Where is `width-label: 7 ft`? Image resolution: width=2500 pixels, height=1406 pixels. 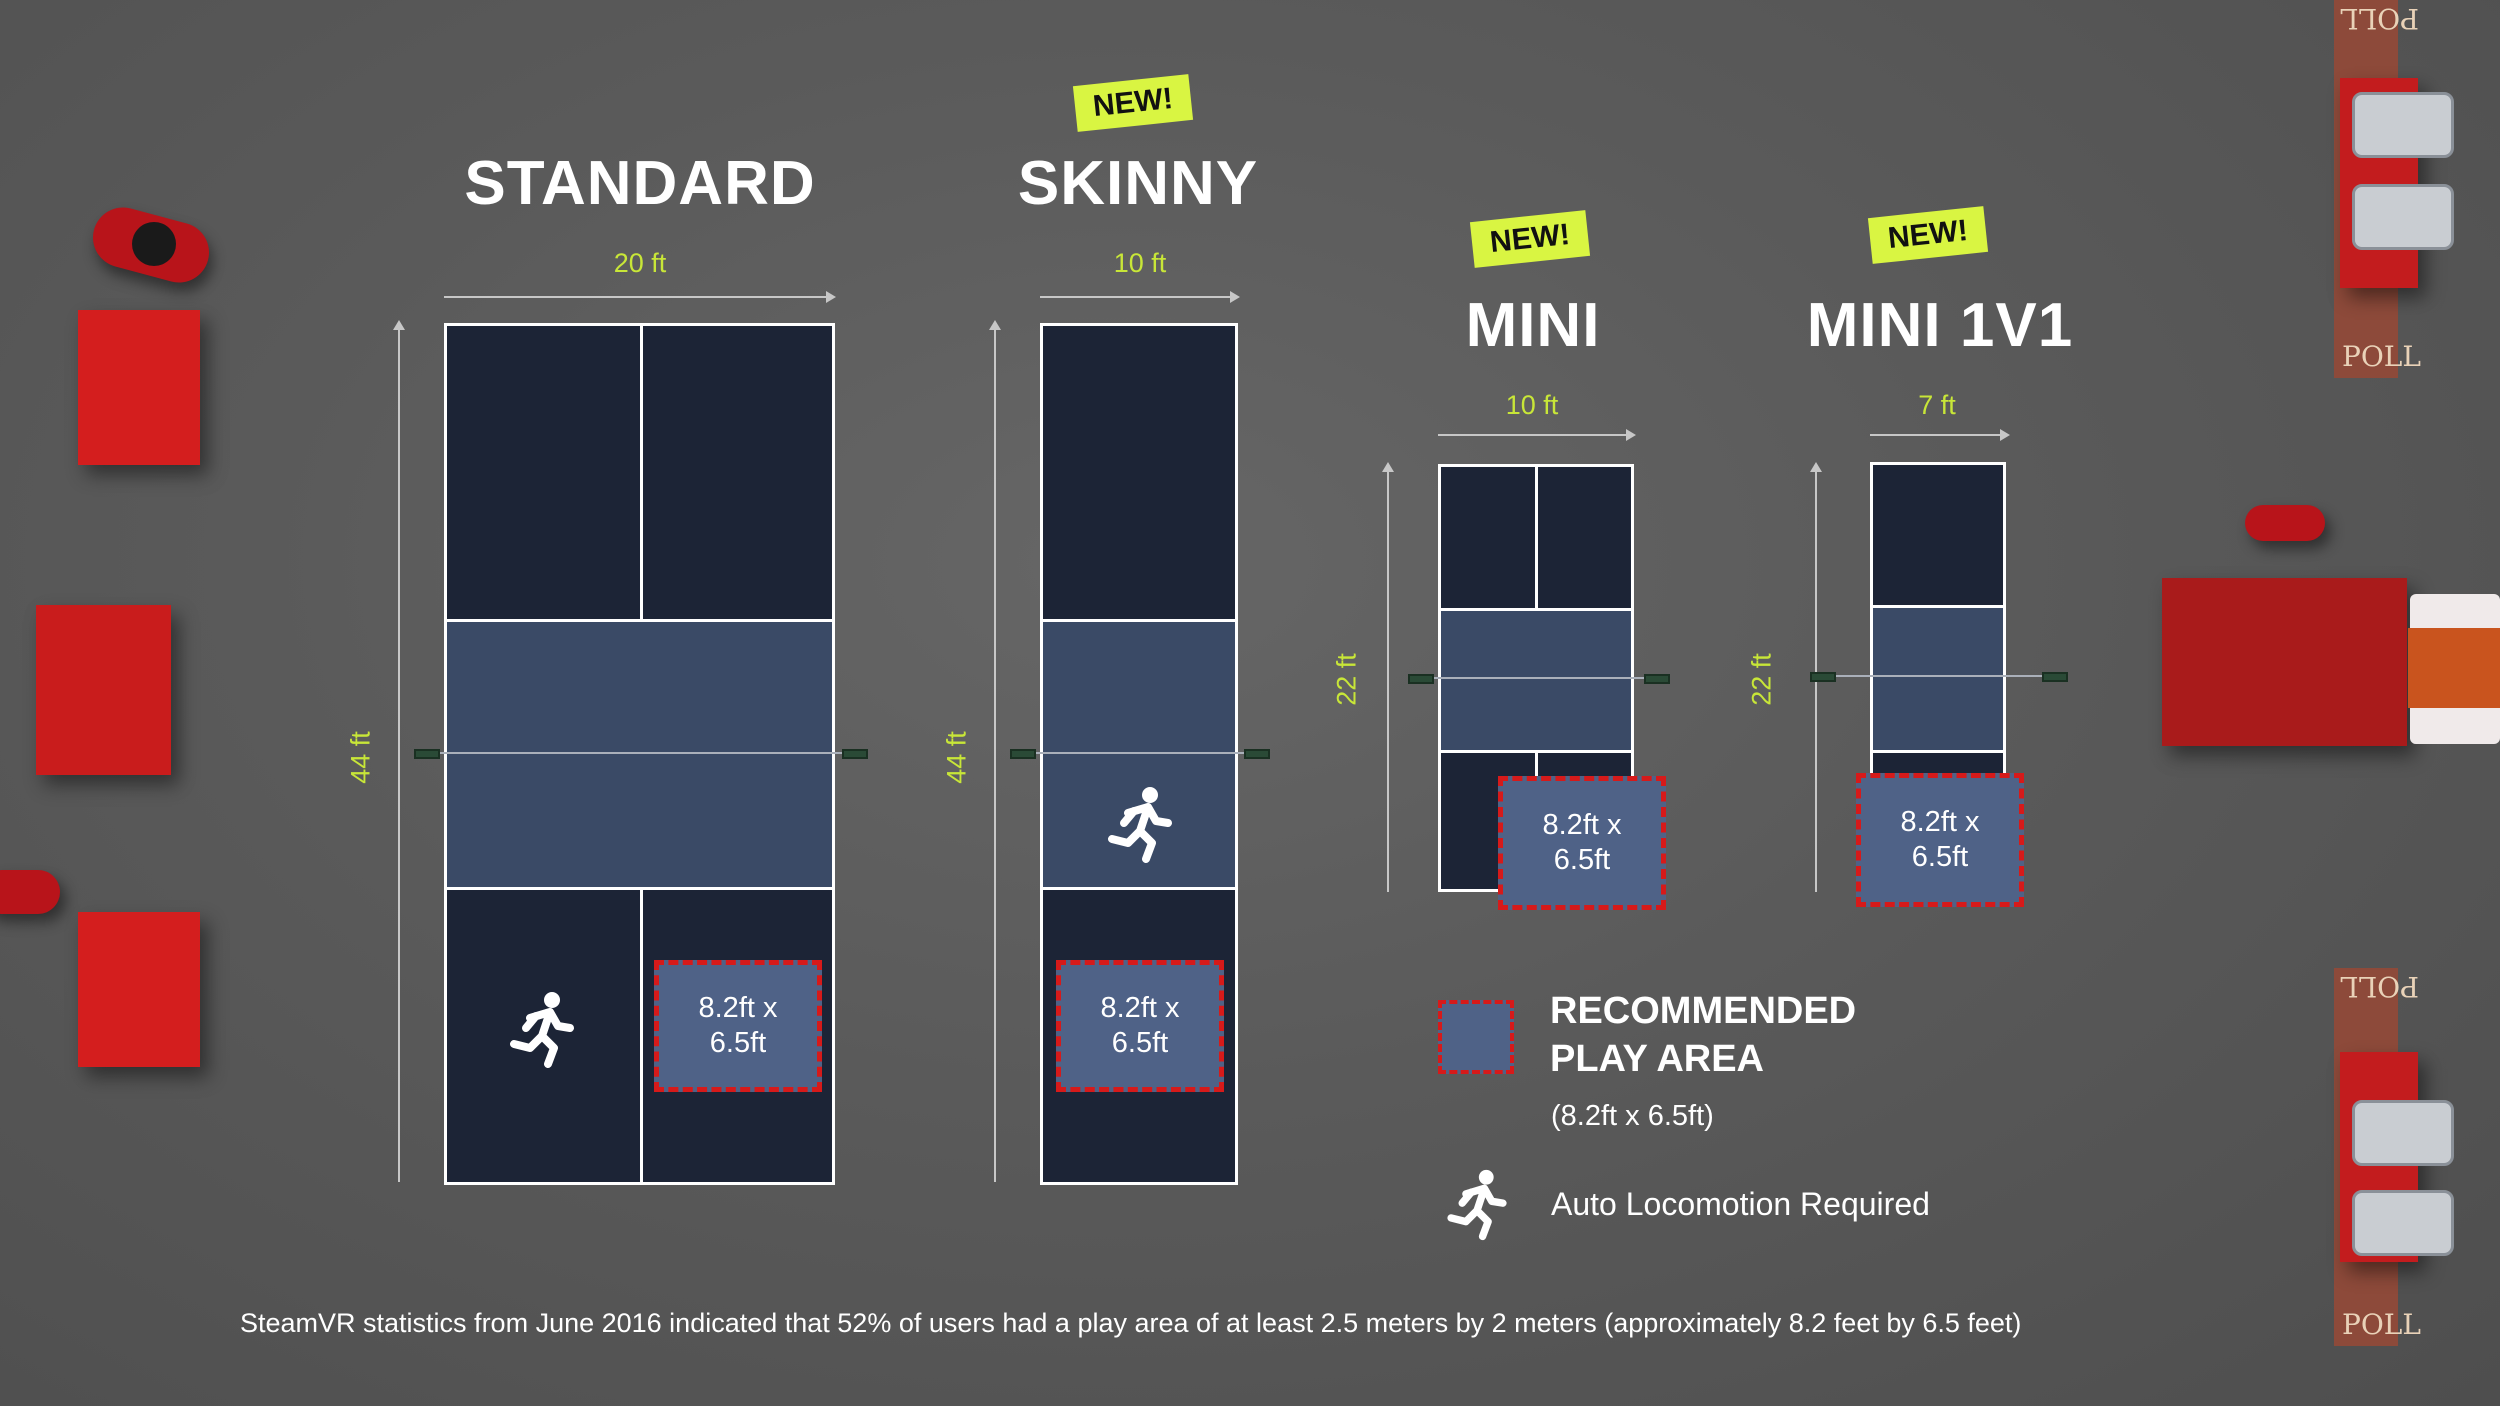 width-label: 7 ft is located at coordinates (1937, 405).